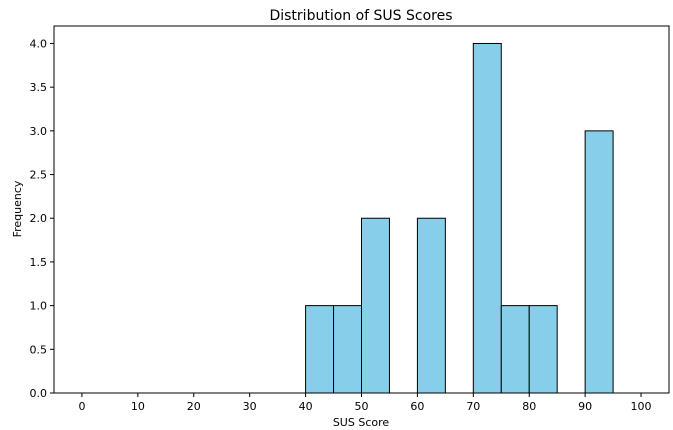  What do you see at coordinates (39, 218) in the screenshot?
I see `y-tick-label-4: 2.0` at bounding box center [39, 218].